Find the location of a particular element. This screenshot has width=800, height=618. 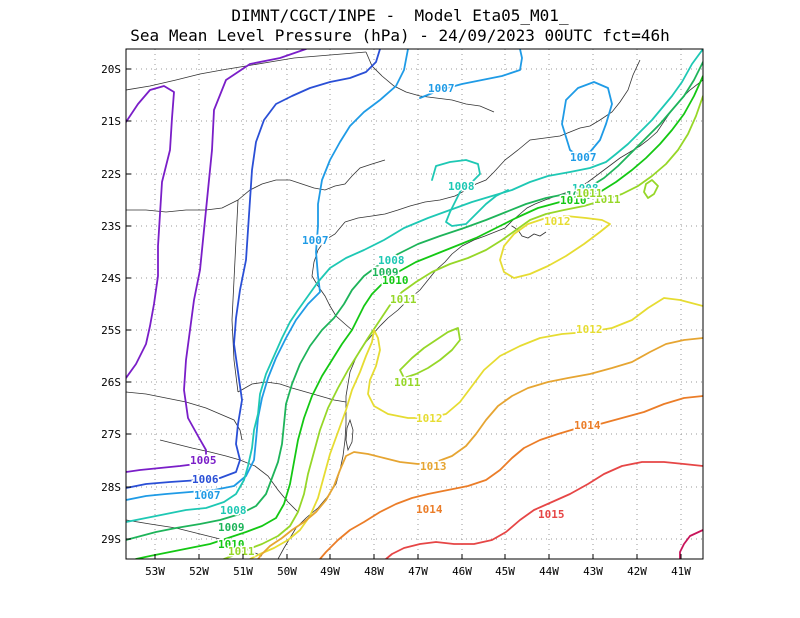

border-uruguay is located at coordinates (194, 538).